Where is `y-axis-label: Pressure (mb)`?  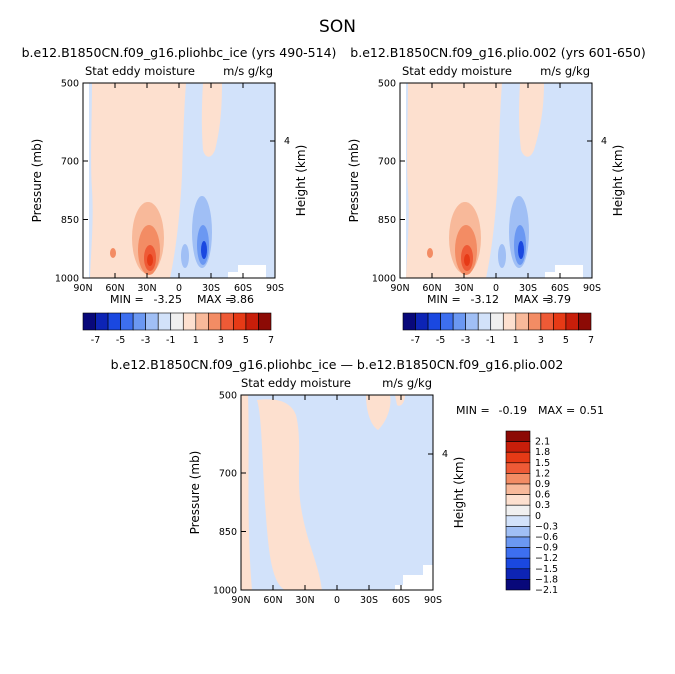 y-axis-label: Pressure (mb) is located at coordinates (354, 181).